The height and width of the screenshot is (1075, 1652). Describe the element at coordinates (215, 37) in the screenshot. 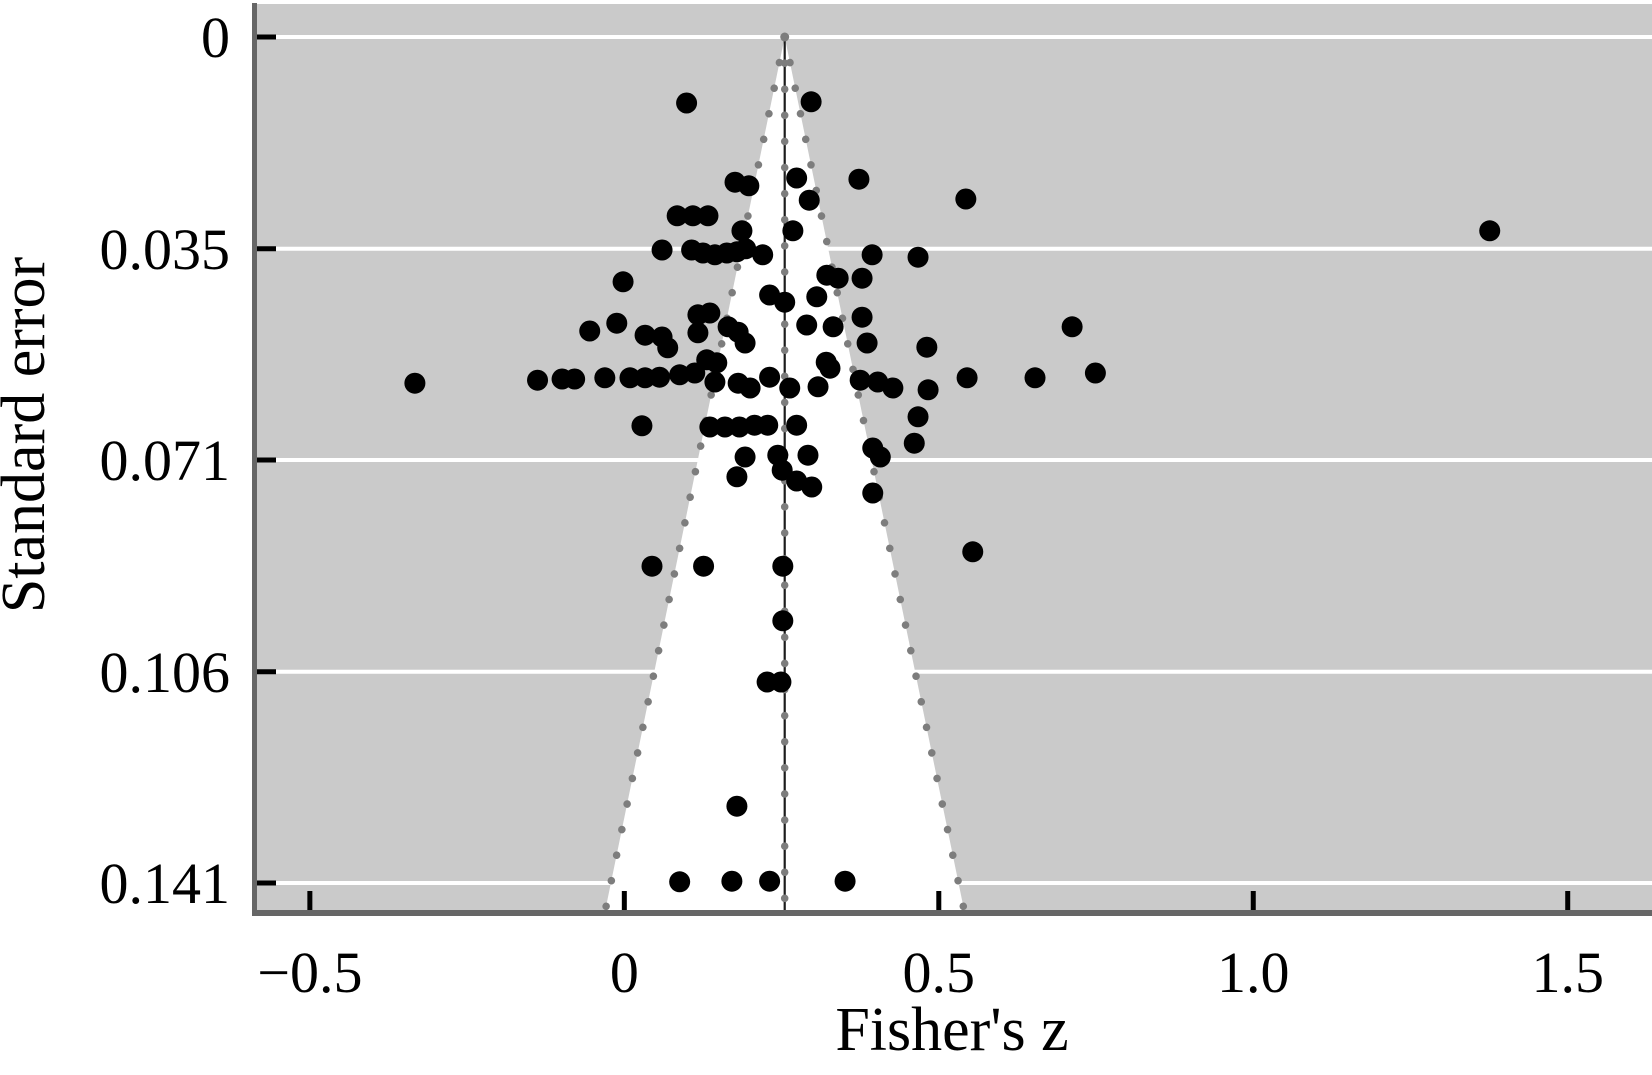

I see `y-tick-label: 0` at that location.